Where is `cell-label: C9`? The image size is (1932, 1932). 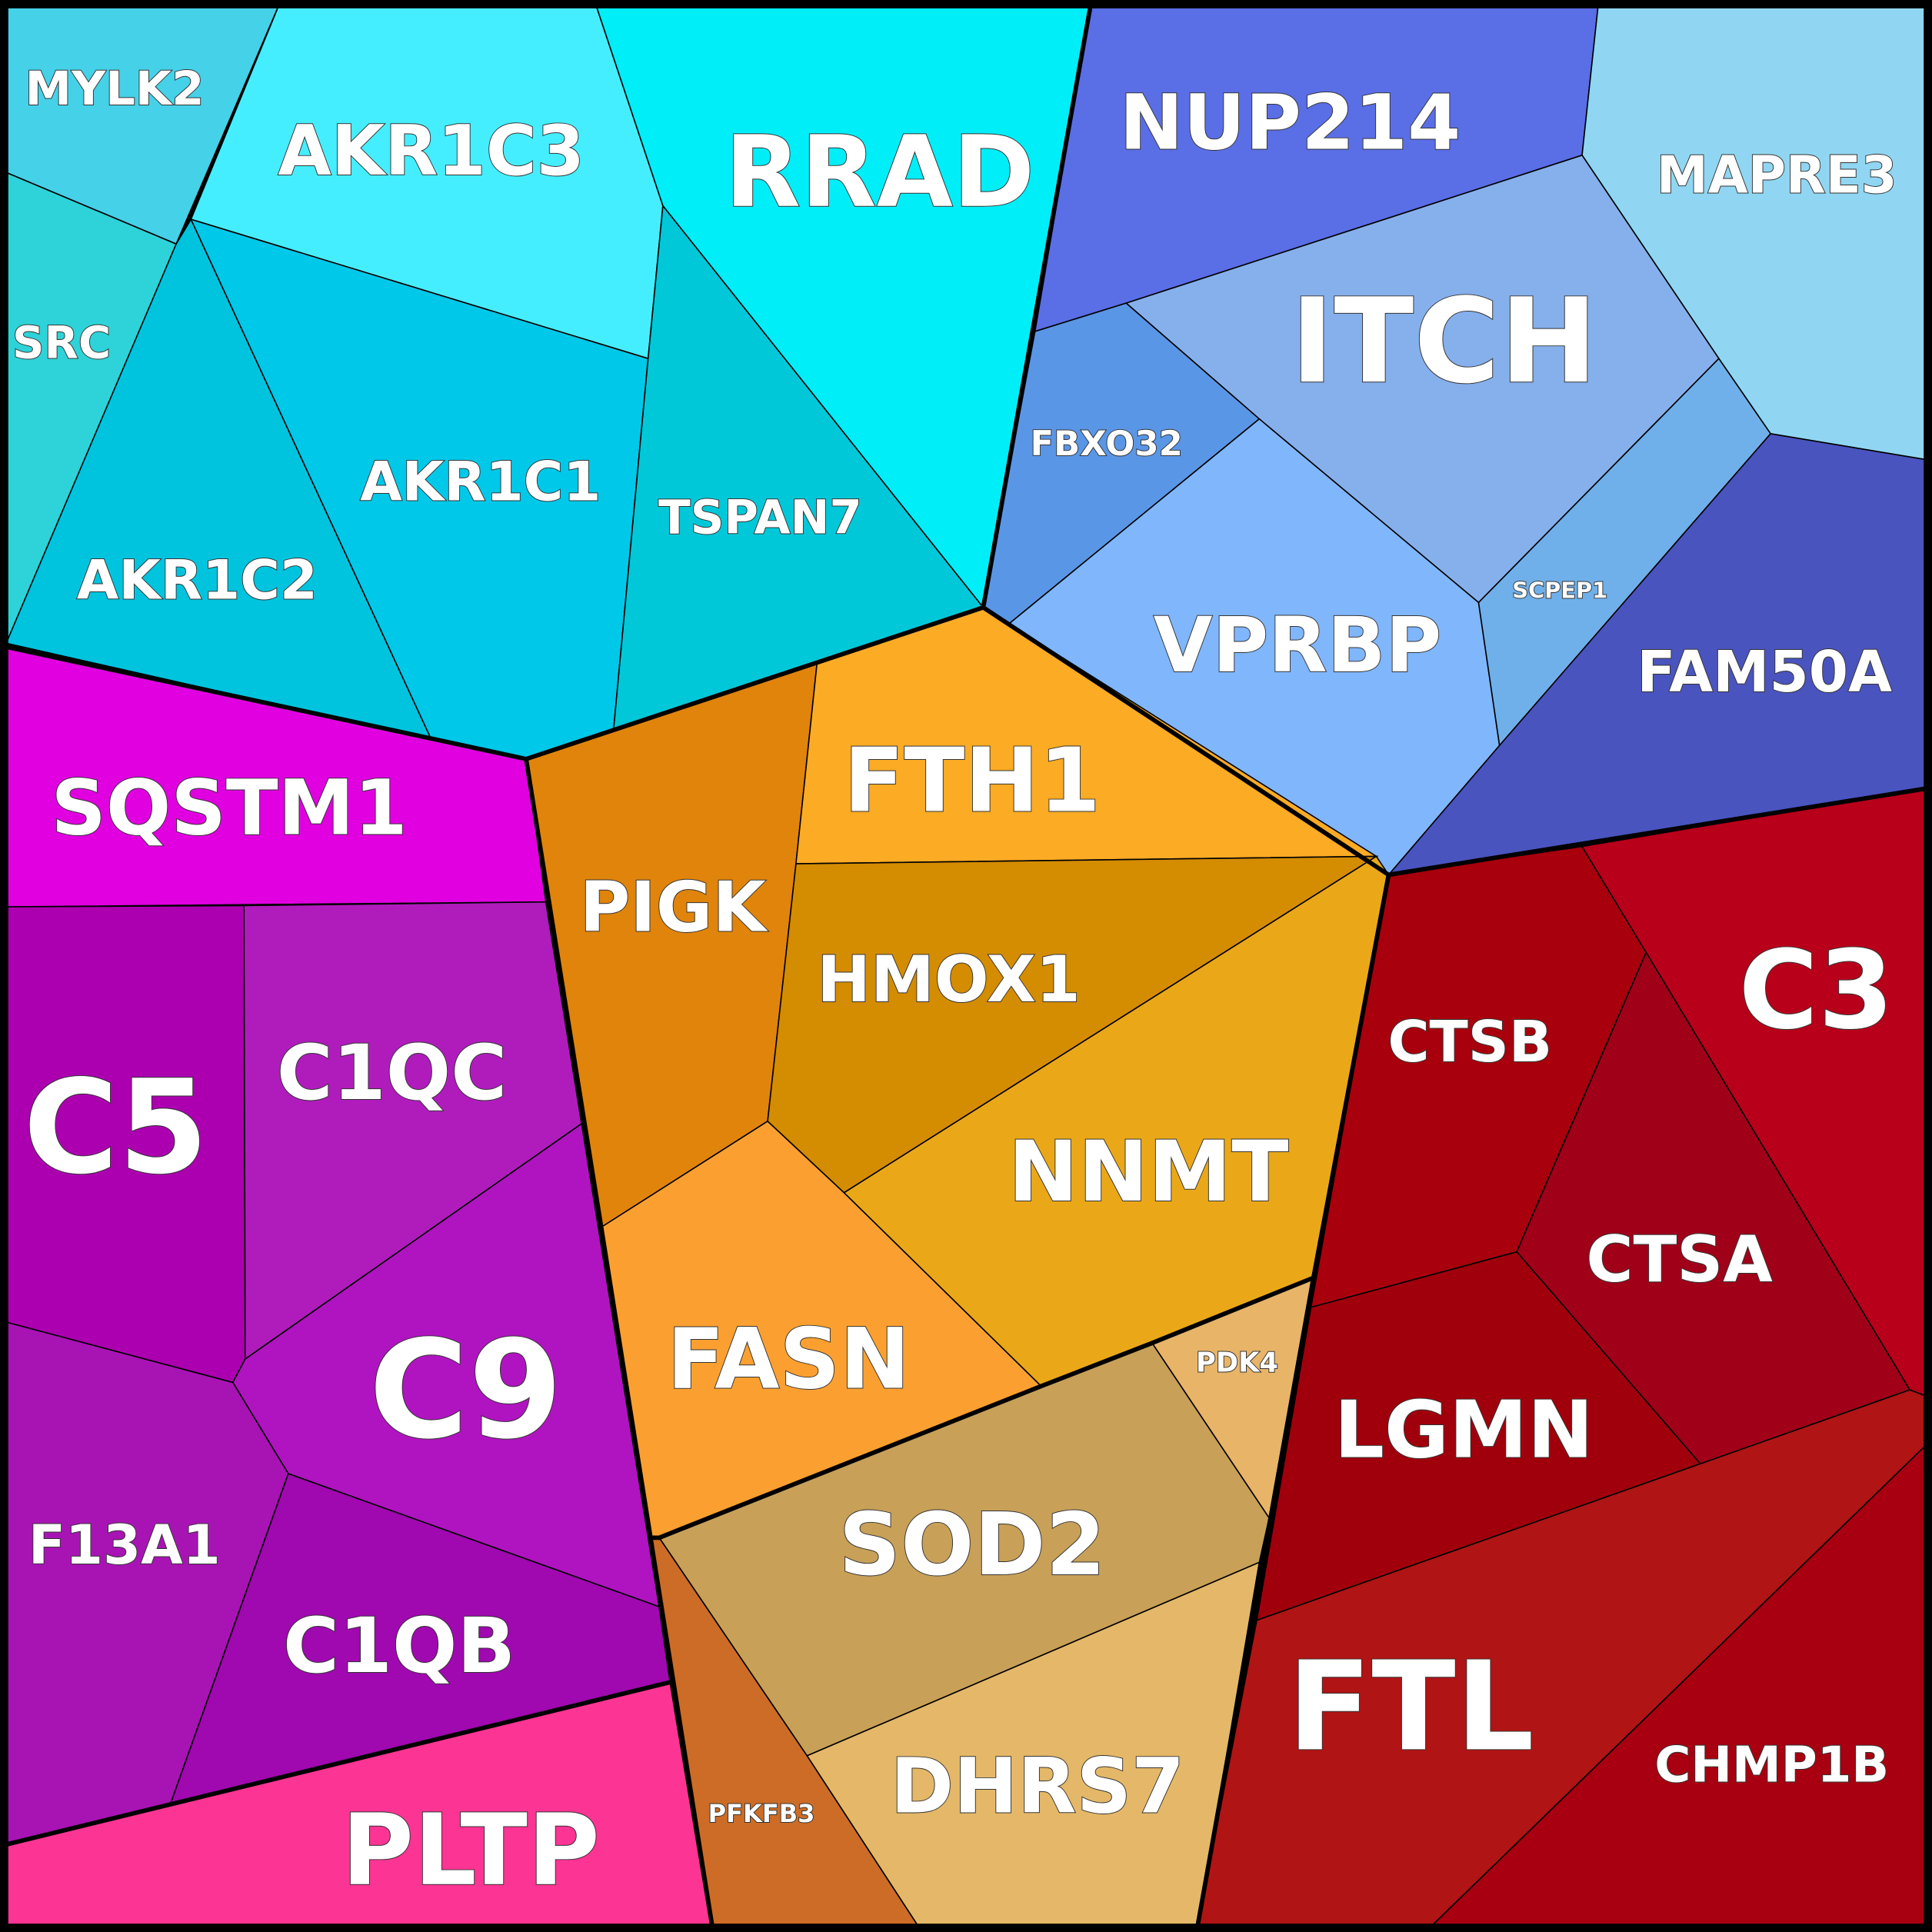
cell-label: C9 is located at coordinates (466, 1390).